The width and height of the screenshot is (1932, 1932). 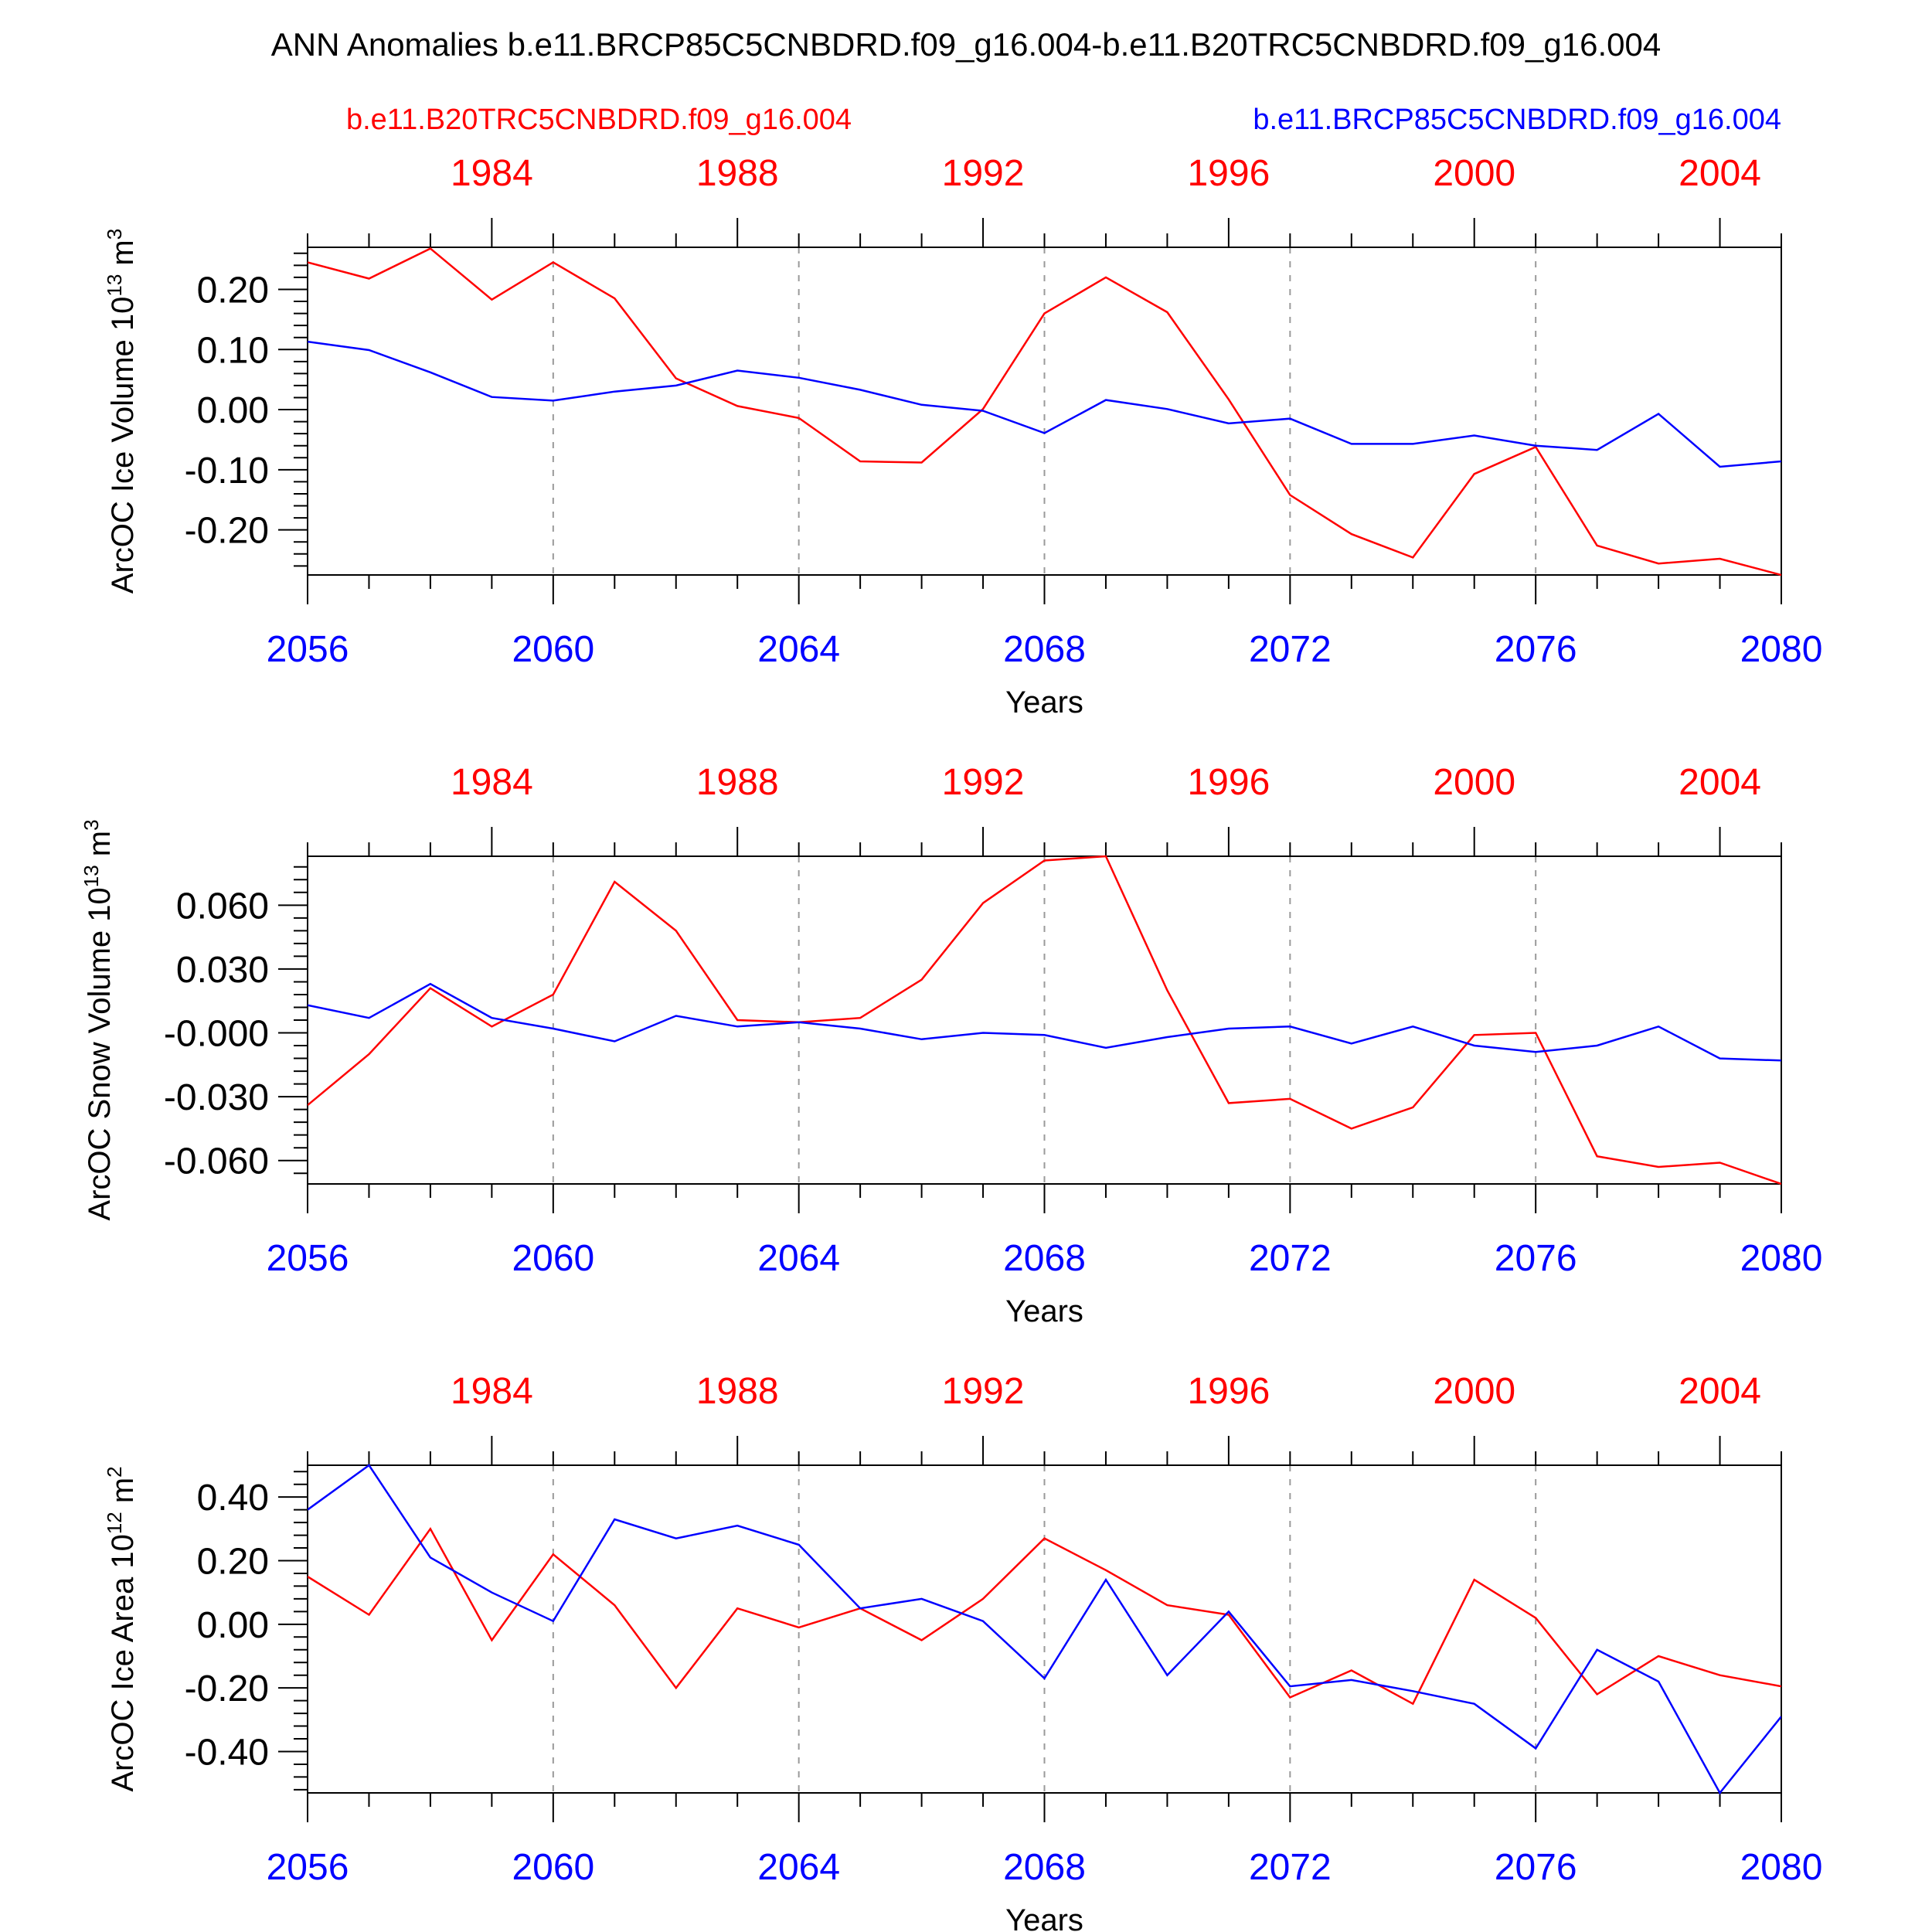 I want to click on y-tick-label: 0.10, so click(x=233, y=351).